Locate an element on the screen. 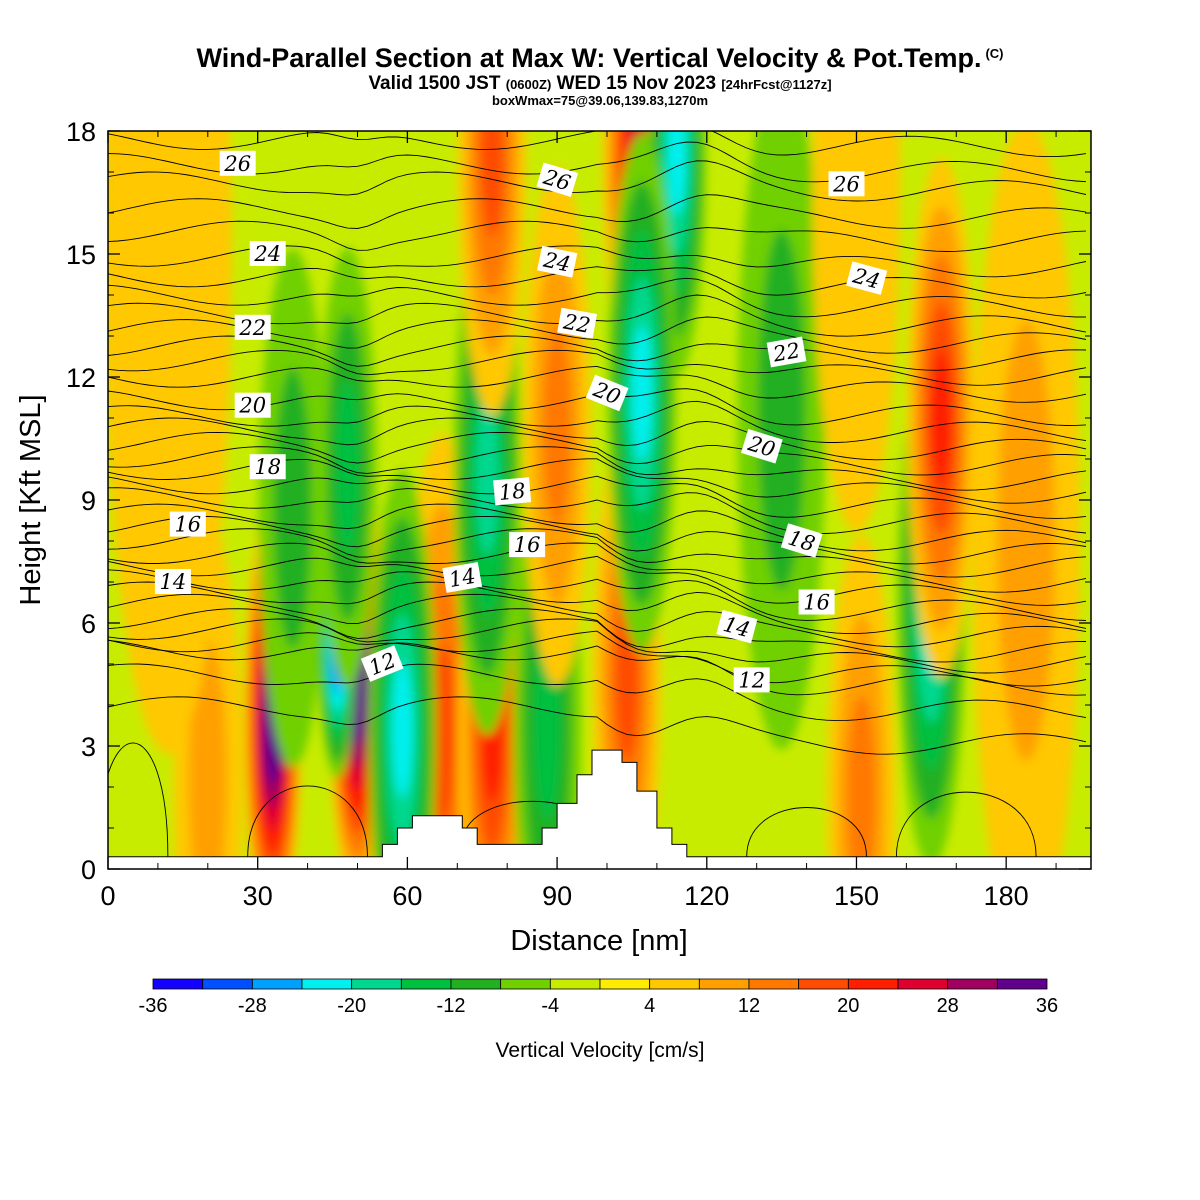  colorbar-tick-label-7: 20 is located at coordinates (848, 1006).